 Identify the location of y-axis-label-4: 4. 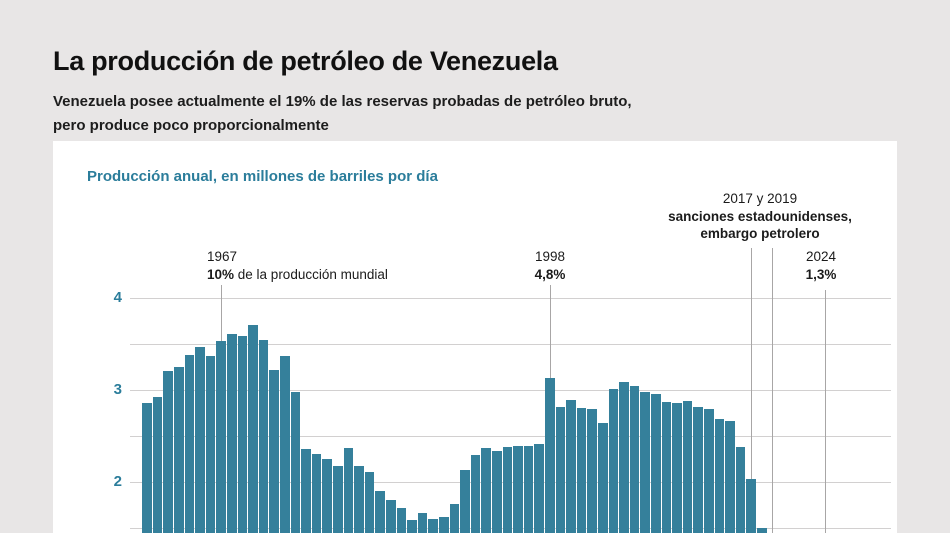
(117, 297).